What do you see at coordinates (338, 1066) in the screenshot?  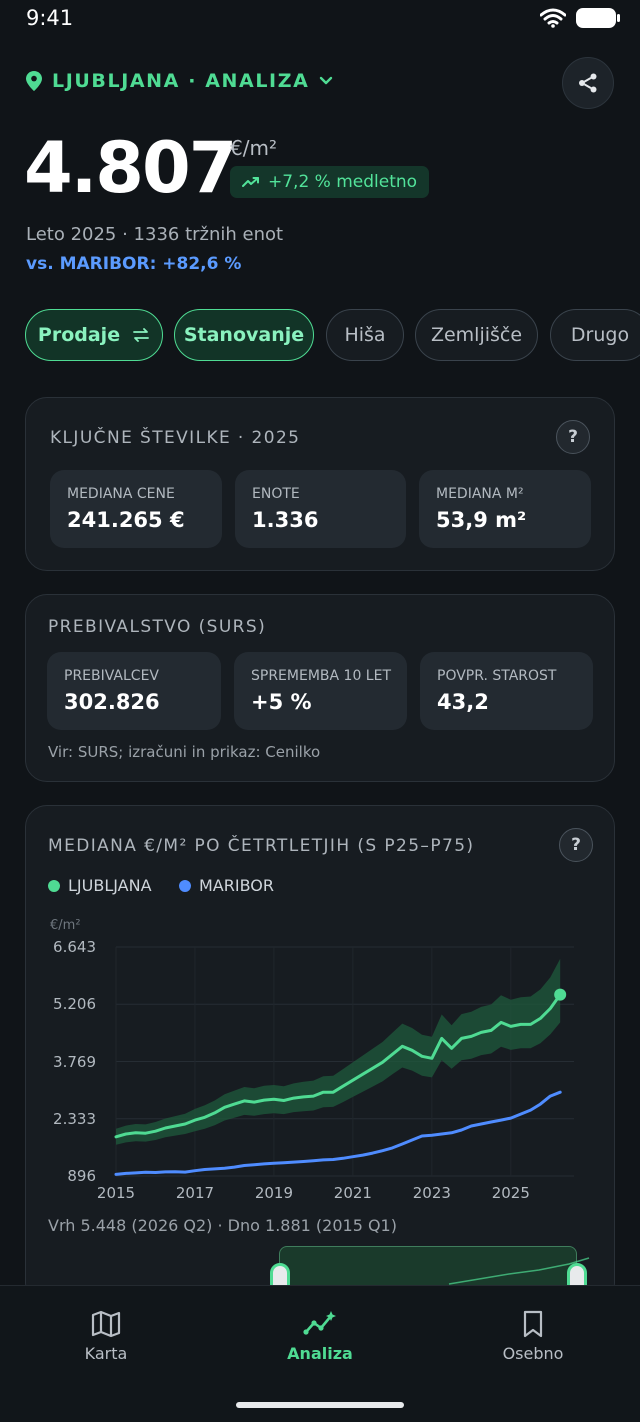 I see `series-line-ljubljana` at bounding box center [338, 1066].